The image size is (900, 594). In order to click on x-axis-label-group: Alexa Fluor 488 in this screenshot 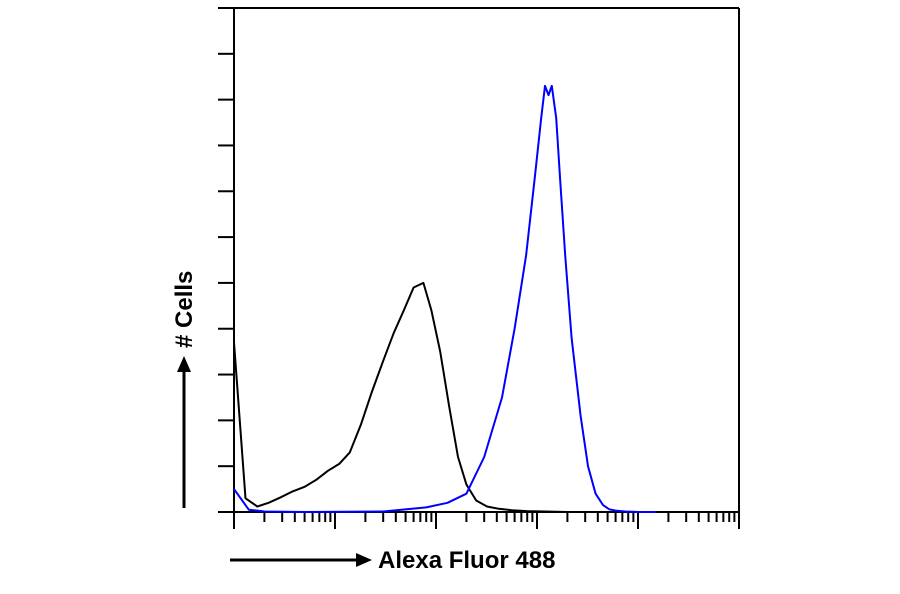, I will do `click(392, 560)`.